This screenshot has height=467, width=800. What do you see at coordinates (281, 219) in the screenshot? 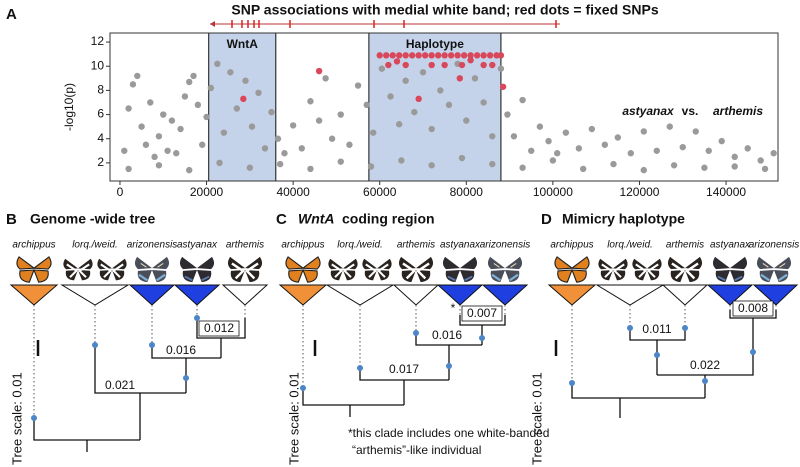
I see `panel-label: C` at bounding box center [281, 219].